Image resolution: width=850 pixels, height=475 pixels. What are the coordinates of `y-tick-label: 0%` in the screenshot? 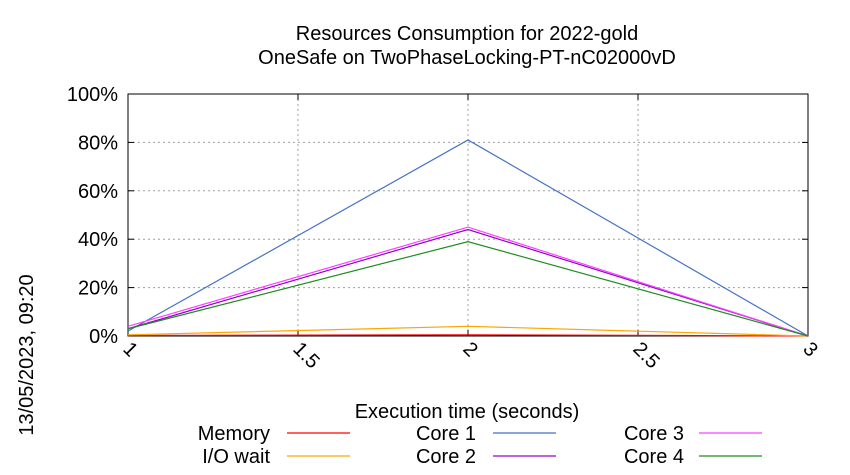 It's located at (103, 337).